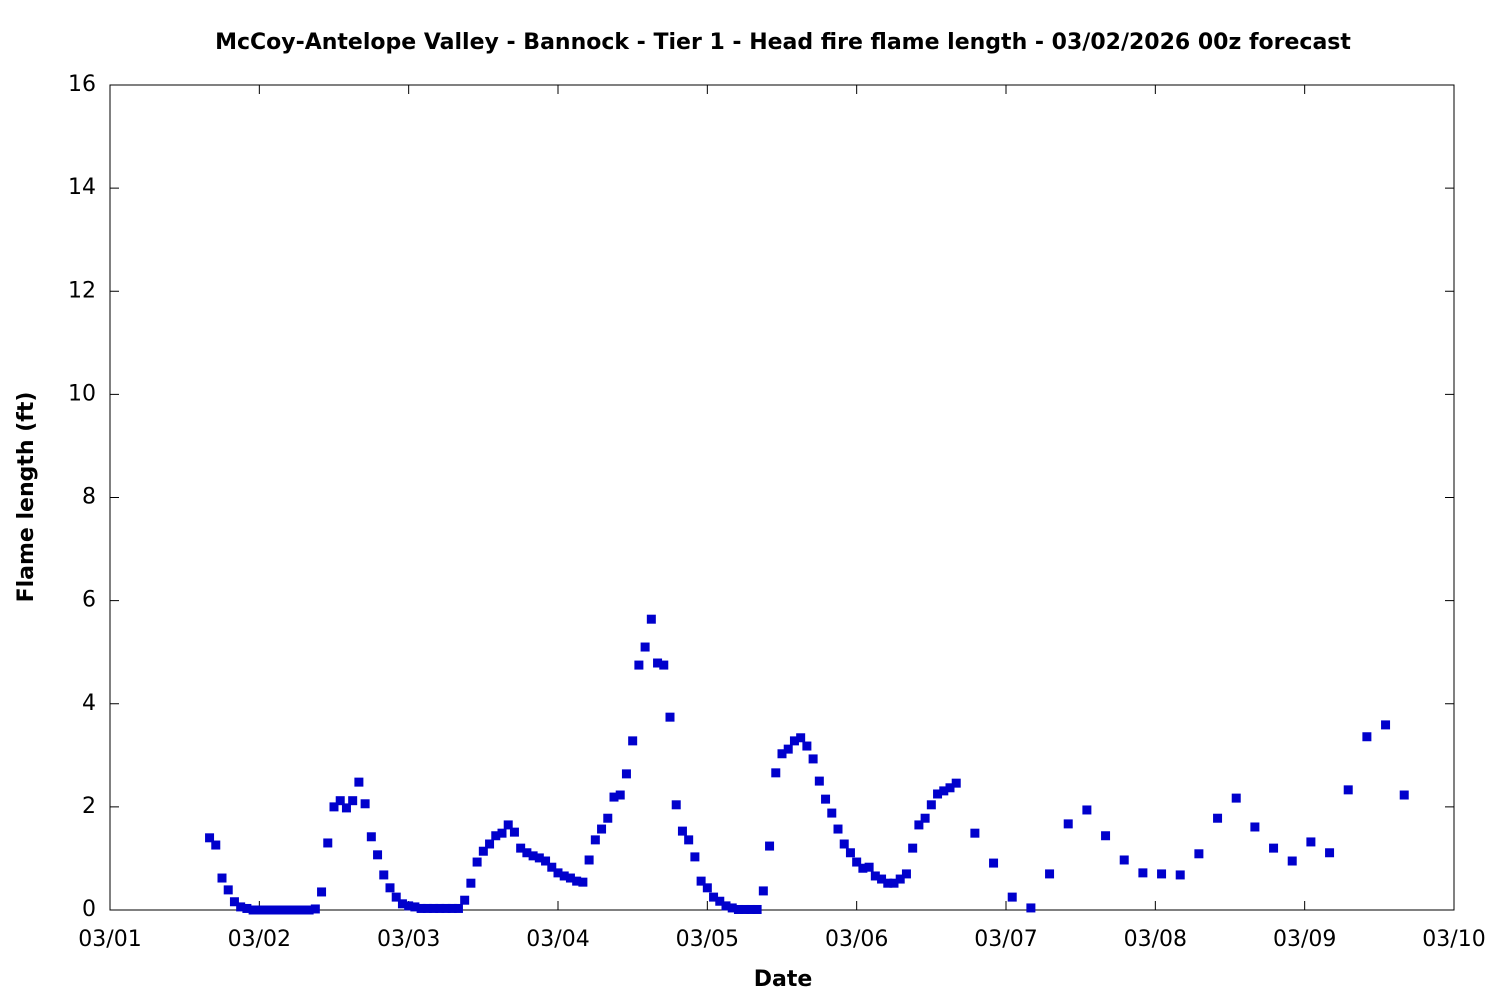 Image resolution: width=1500 pixels, height=1000 pixels. I want to click on y-axis-label: Flame length (ft), so click(26, 497).